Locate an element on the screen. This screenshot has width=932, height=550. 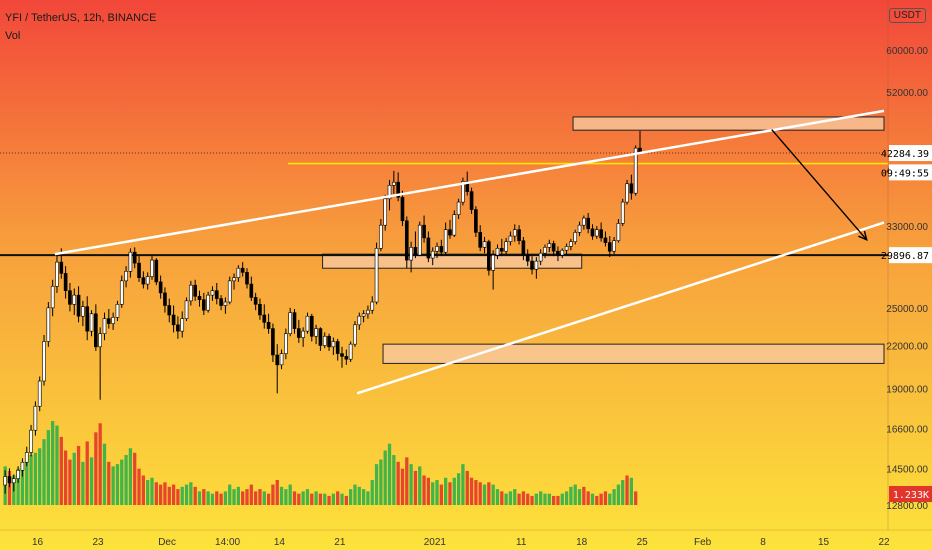
time-tick-label: 21 is located at coordinates (340, 542).